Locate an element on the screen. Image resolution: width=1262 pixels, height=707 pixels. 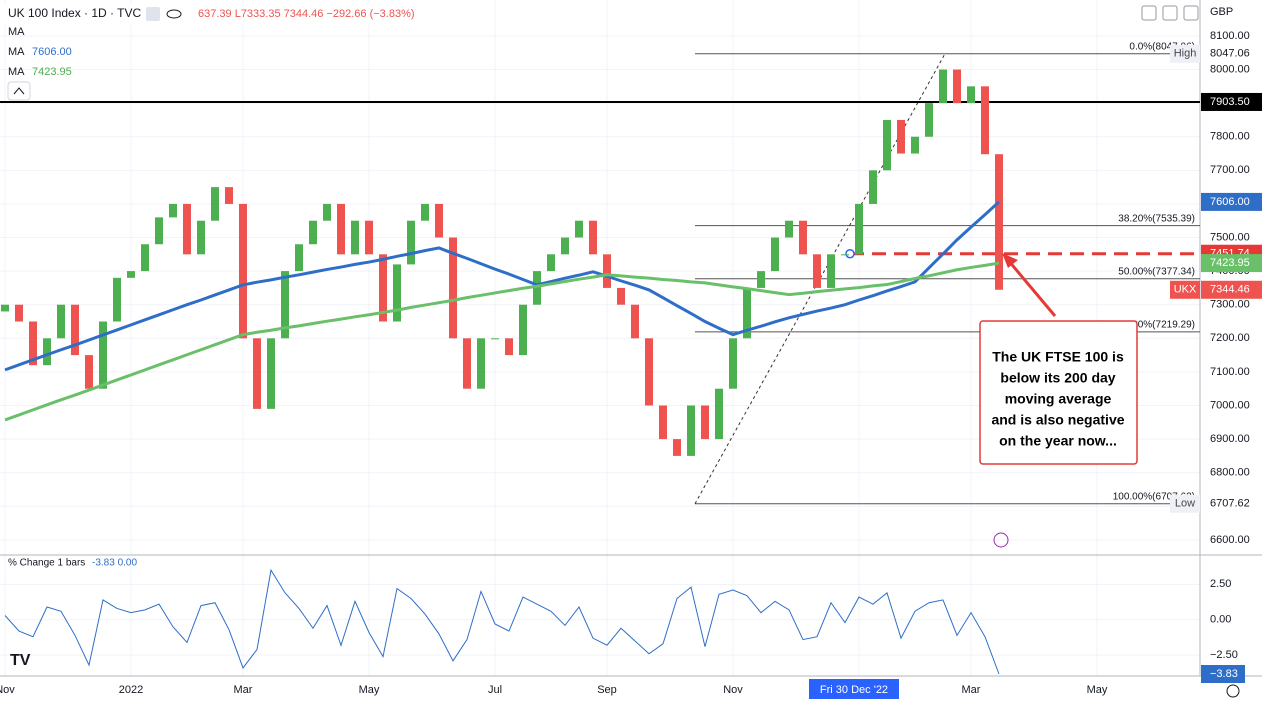
price-tag-label: 7344.46 is located at coordinates (1230, 290).